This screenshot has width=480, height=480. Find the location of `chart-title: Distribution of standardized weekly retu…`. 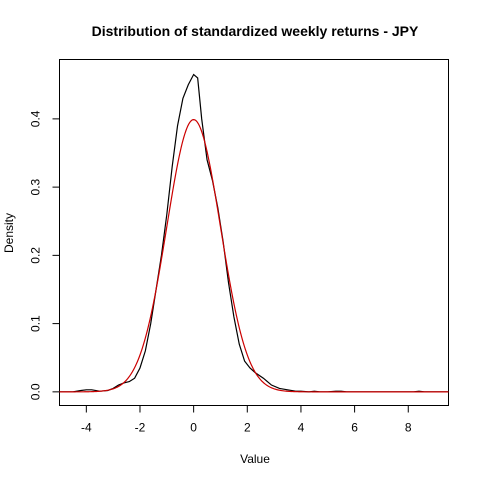

chart-title: Distribution of standardized weekly retu… is located at coordinates (255, 31).